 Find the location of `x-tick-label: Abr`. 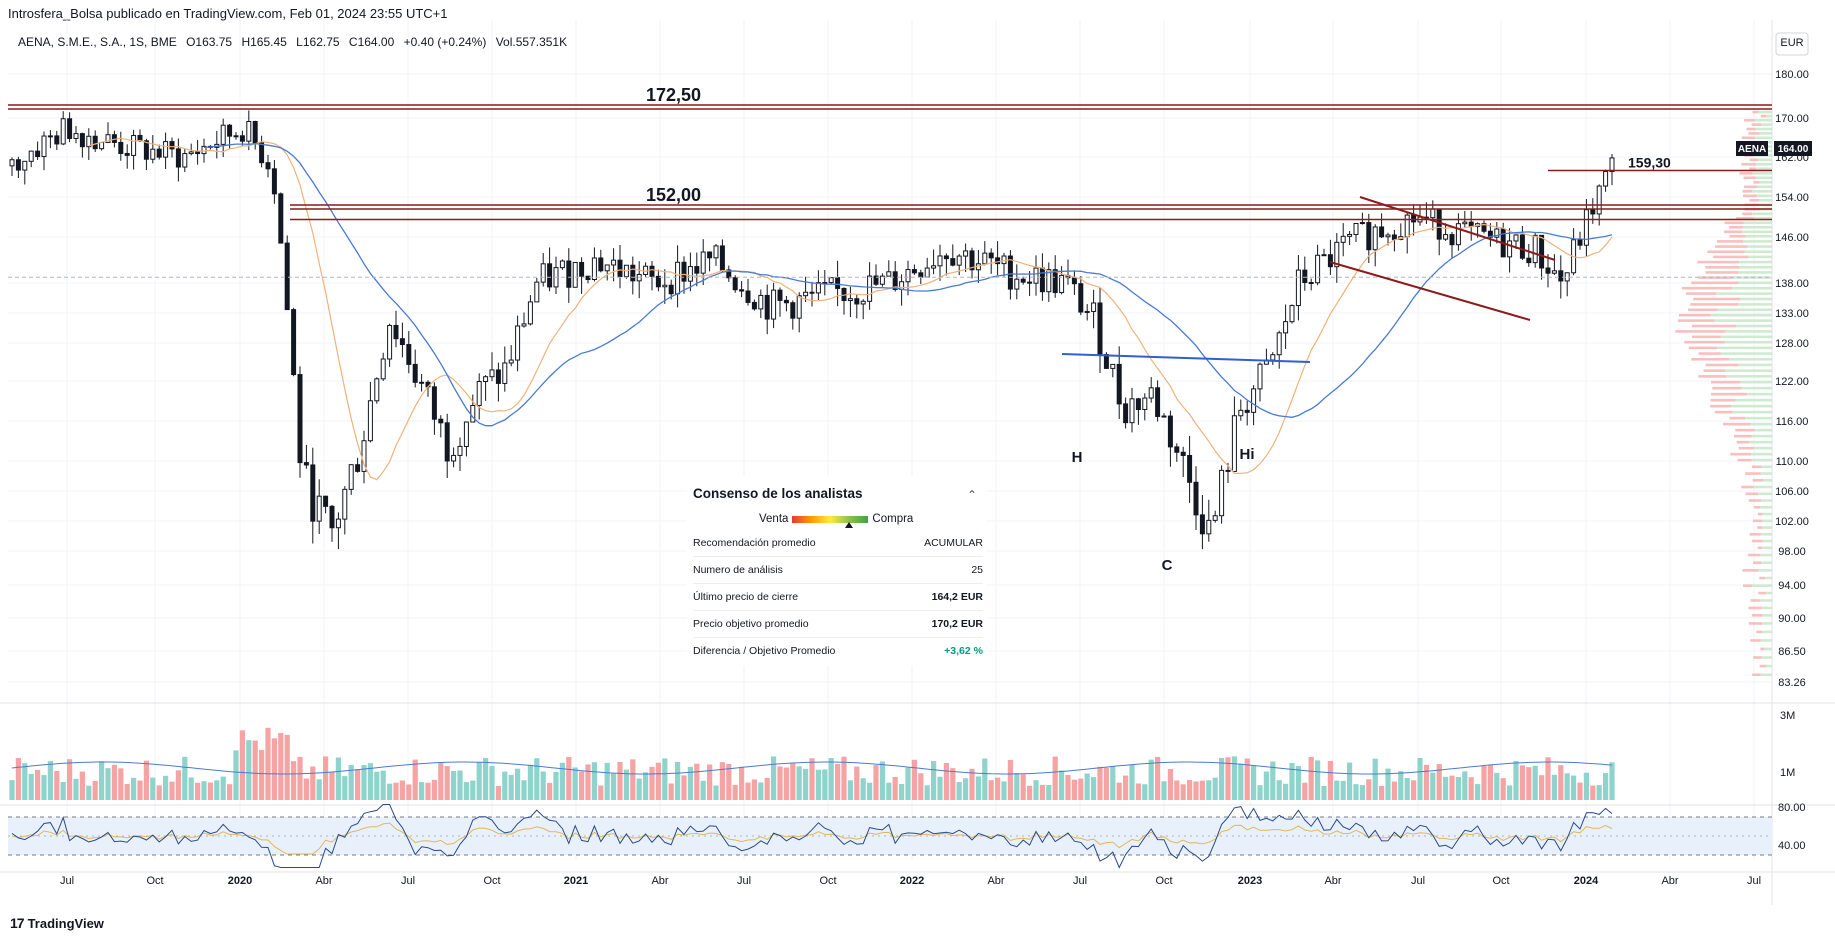

x-tick-label: Abr is located at coordinates (1332, 881).